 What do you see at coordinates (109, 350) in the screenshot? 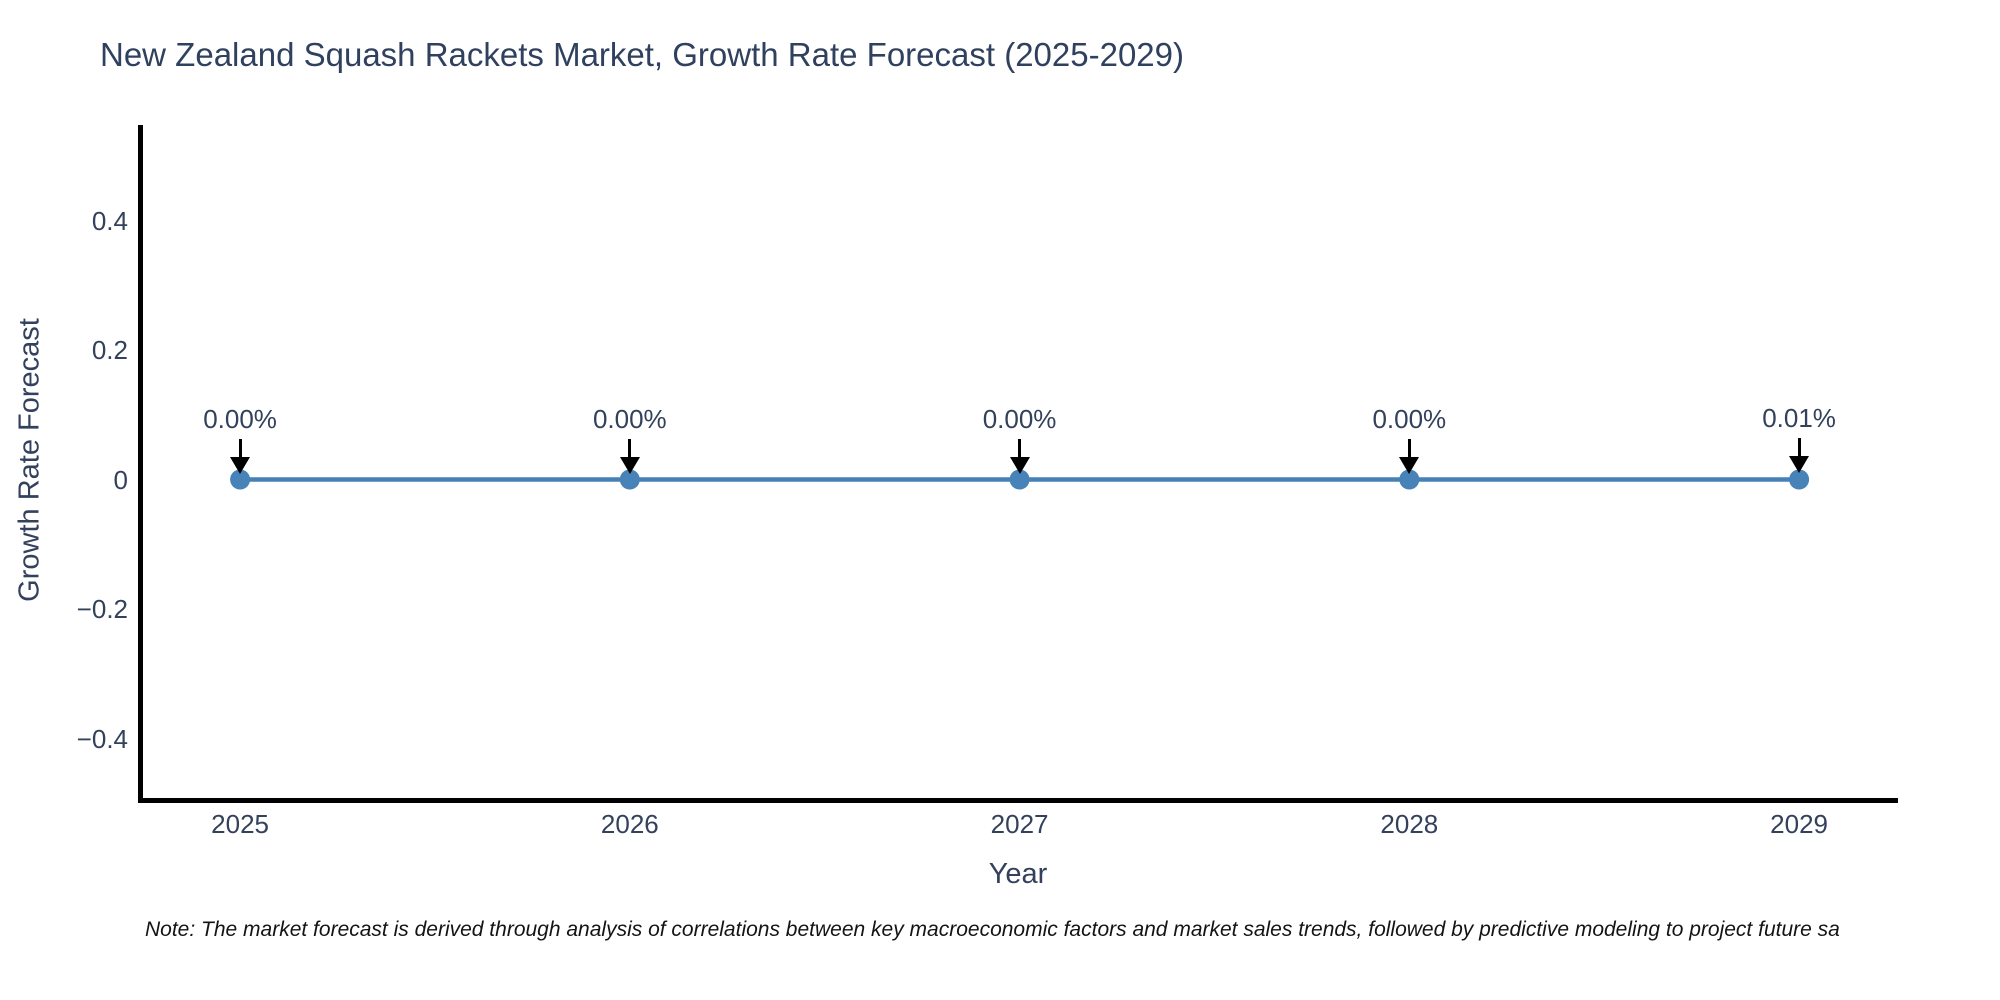
I see `y-tick-label: 0.2` at bounding box center [109, 350].